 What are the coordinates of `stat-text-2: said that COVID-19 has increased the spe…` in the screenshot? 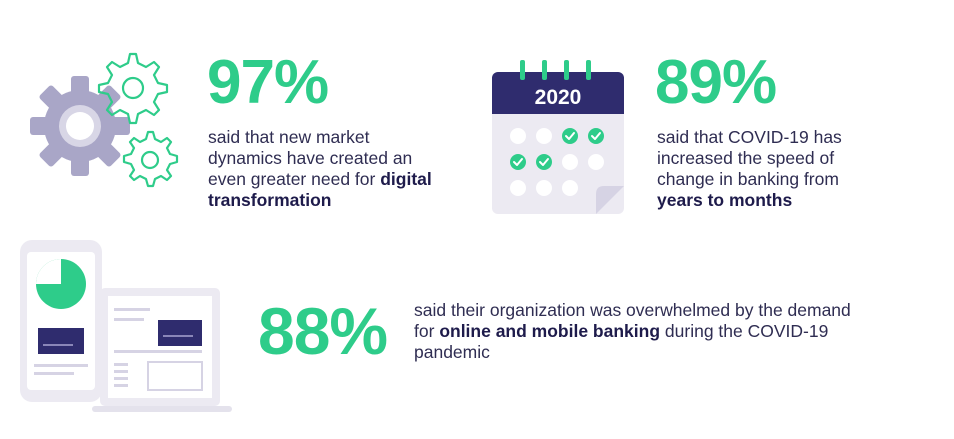 It's located at (772, 169).